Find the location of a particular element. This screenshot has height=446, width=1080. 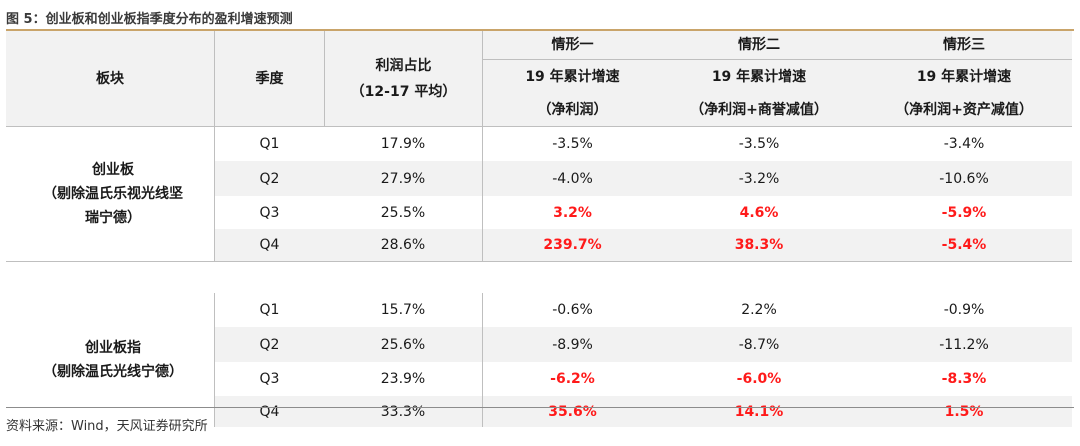

cell-scenario-1-highlight: 35.6% is located at coordinates (572, 411).